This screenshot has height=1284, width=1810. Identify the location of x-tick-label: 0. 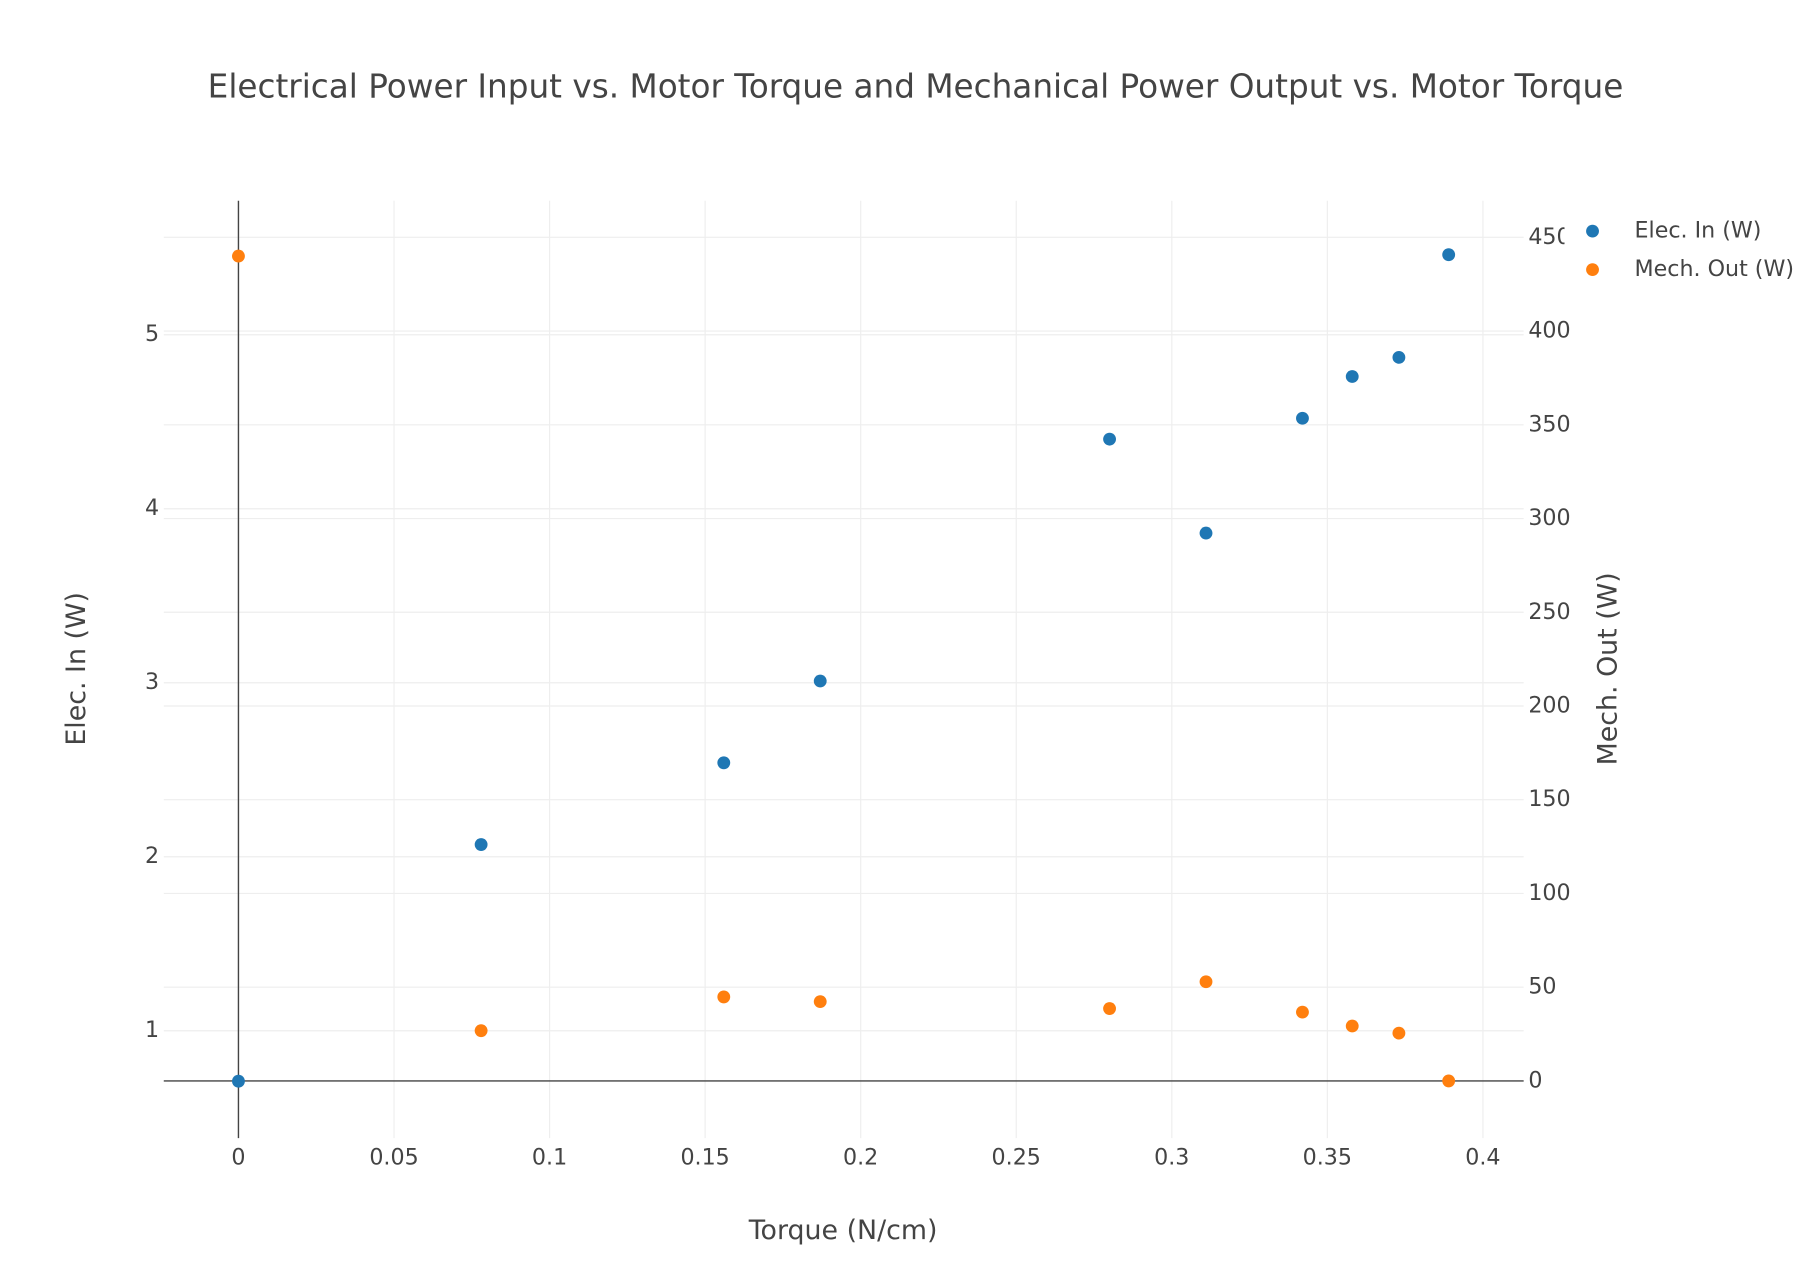
(238, 1157).